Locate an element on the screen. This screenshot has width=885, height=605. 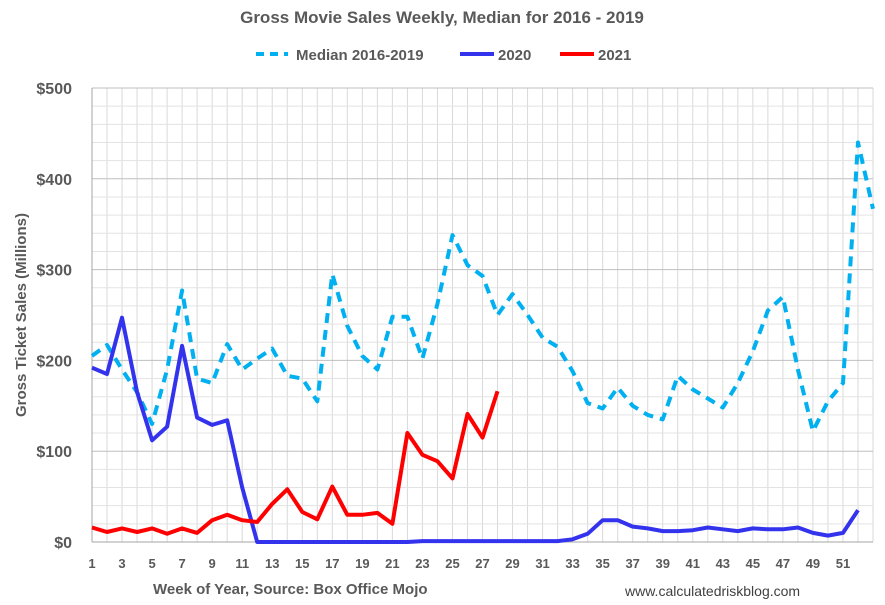
x-tick-label: 23 is located at coordinates (422, 563).